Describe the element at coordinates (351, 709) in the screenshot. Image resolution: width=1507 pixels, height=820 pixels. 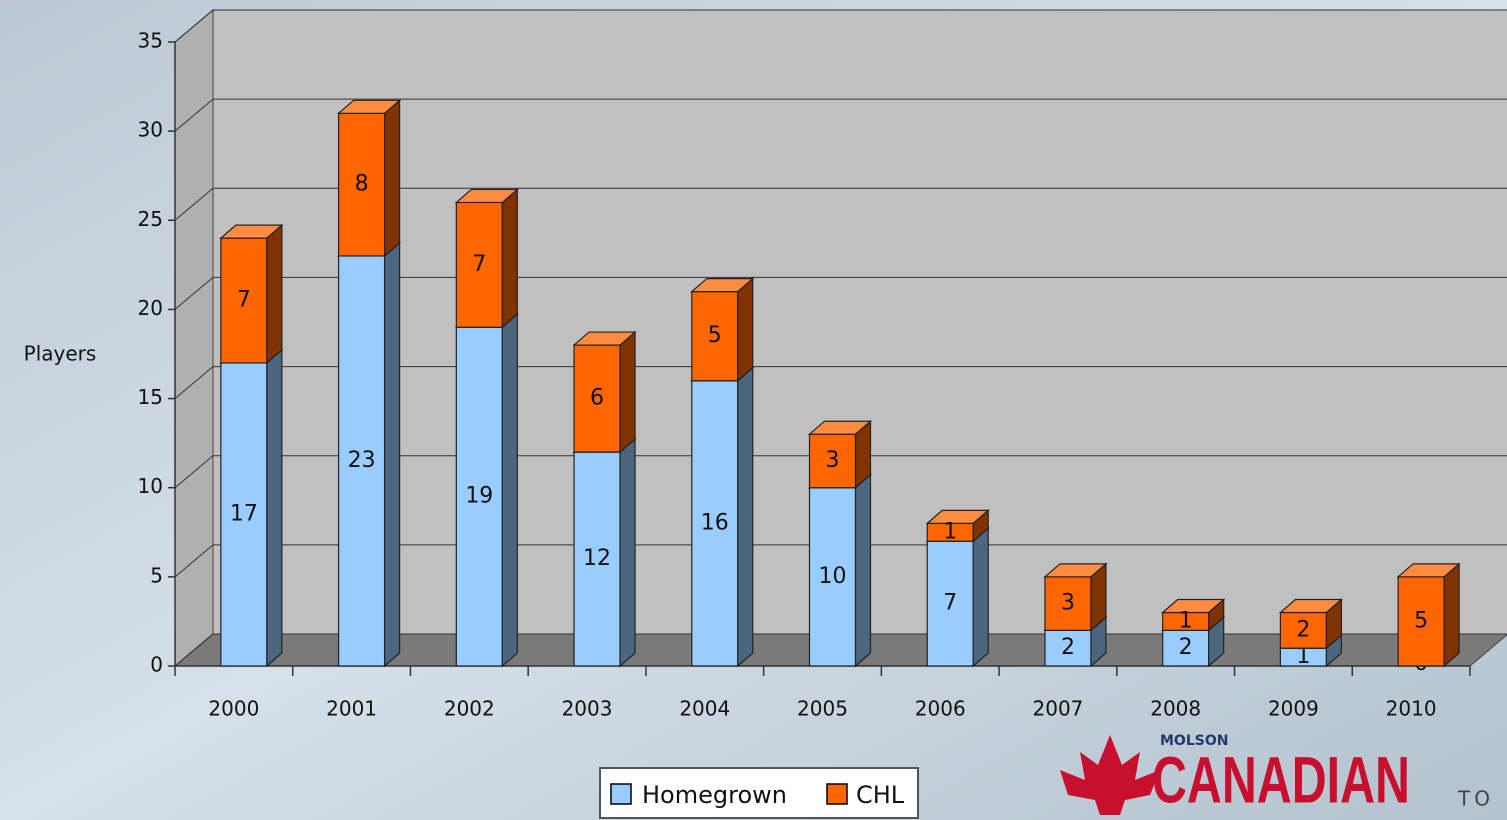
I see `x-tick-label: 2001` at that location.